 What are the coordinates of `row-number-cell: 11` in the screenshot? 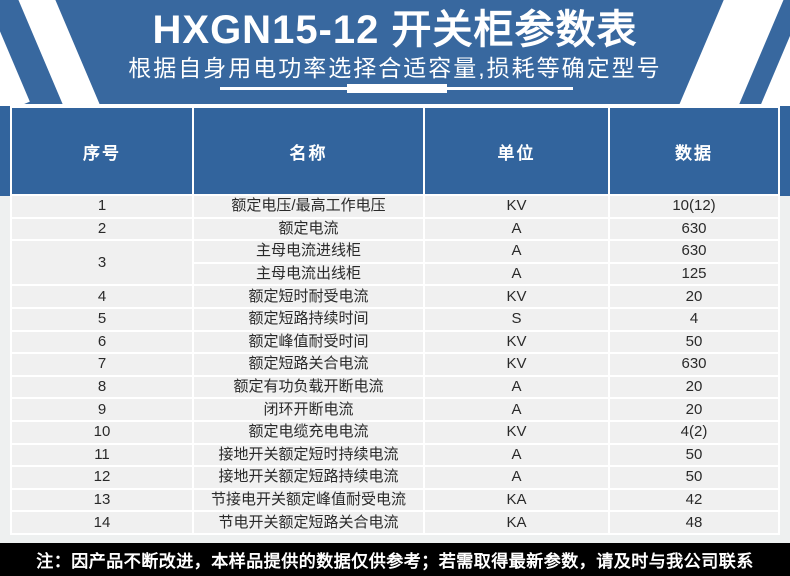 It's located at (102, 455).